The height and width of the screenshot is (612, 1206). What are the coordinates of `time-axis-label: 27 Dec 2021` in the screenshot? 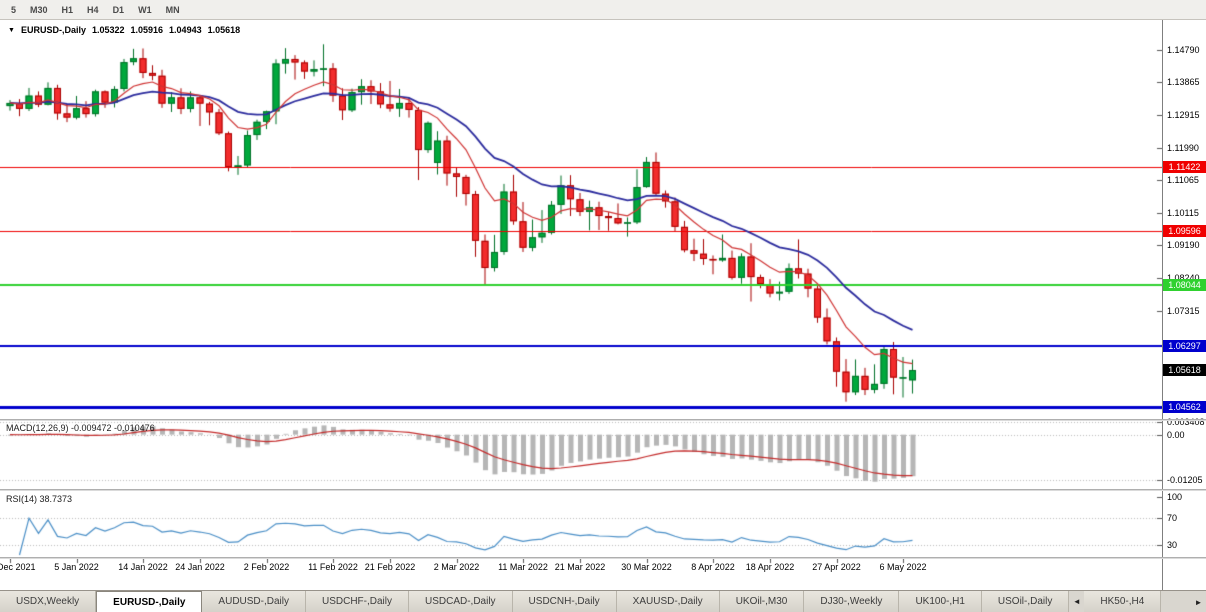 It's located at (18, 567).